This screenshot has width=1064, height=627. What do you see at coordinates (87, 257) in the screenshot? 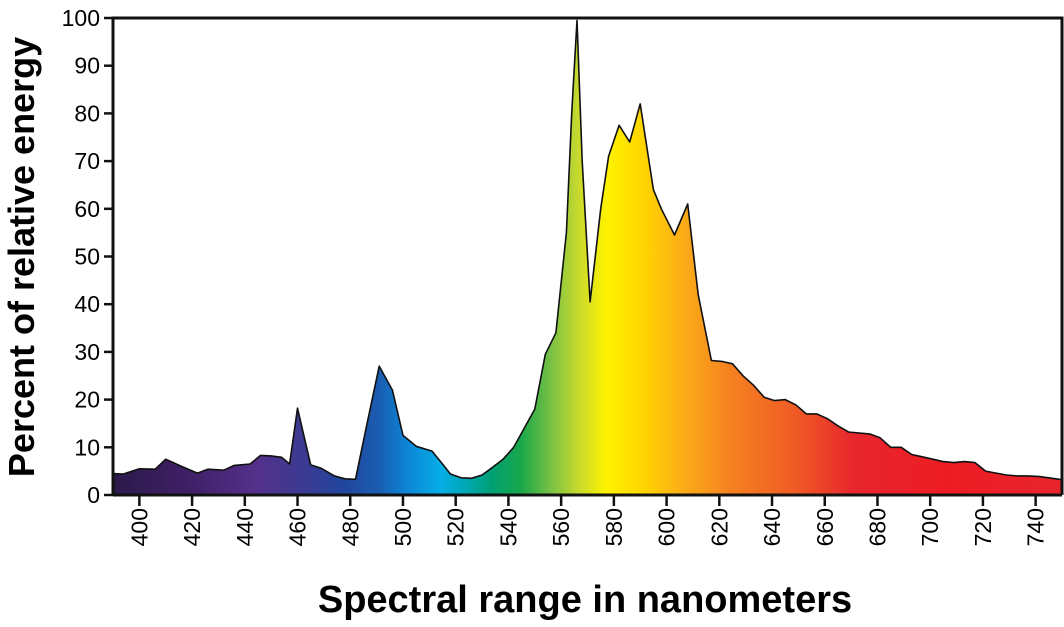
I see `y-tick-label: 50` at bounding box center [87, 257].